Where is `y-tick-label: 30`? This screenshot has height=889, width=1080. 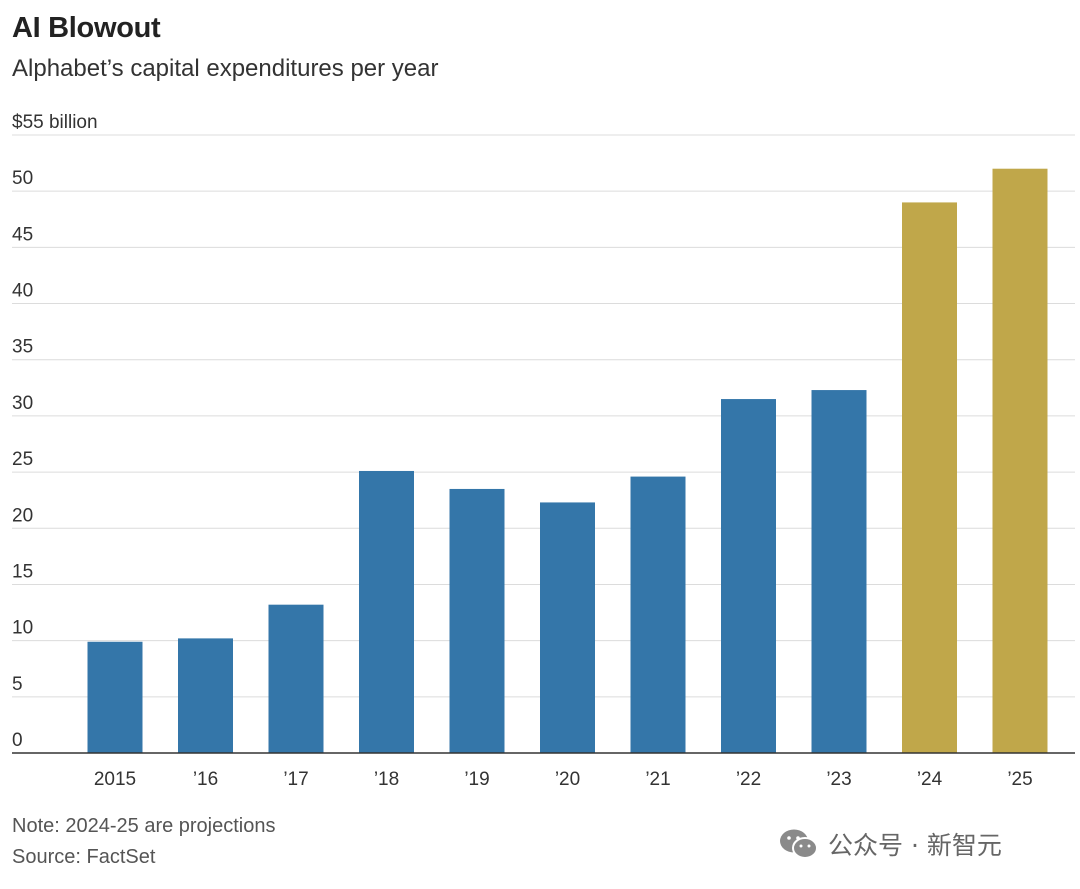
y-tick-label: 30 is located at coordinates (22, 403).